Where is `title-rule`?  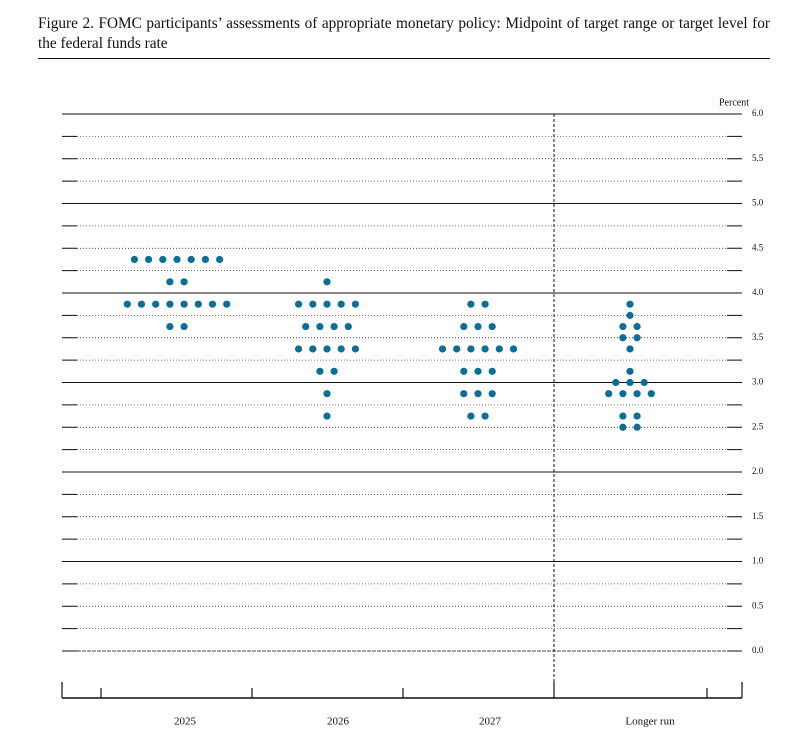 title-rule is located at coordinates (404, 58).